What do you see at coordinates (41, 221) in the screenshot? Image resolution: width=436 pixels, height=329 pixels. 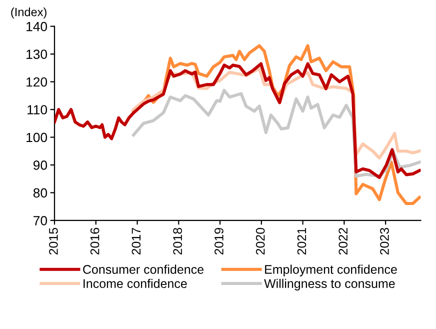 I see `y-tick-label: 70` at bounding box center [41, 221].